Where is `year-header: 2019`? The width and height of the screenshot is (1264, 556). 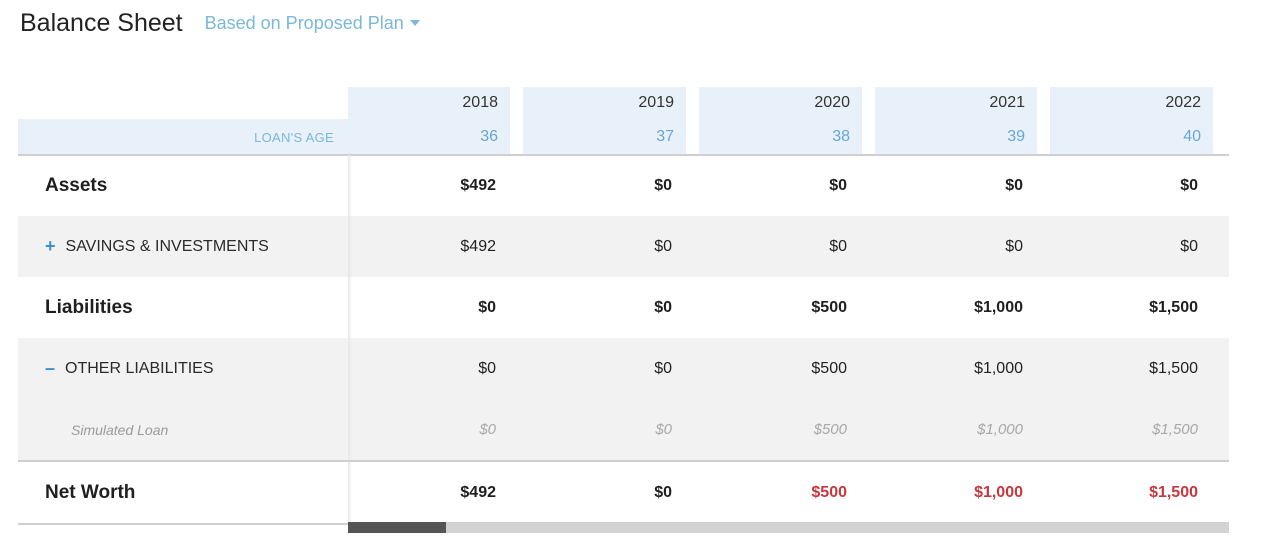 year-header: 2019 is located at coordinates (604, 103).